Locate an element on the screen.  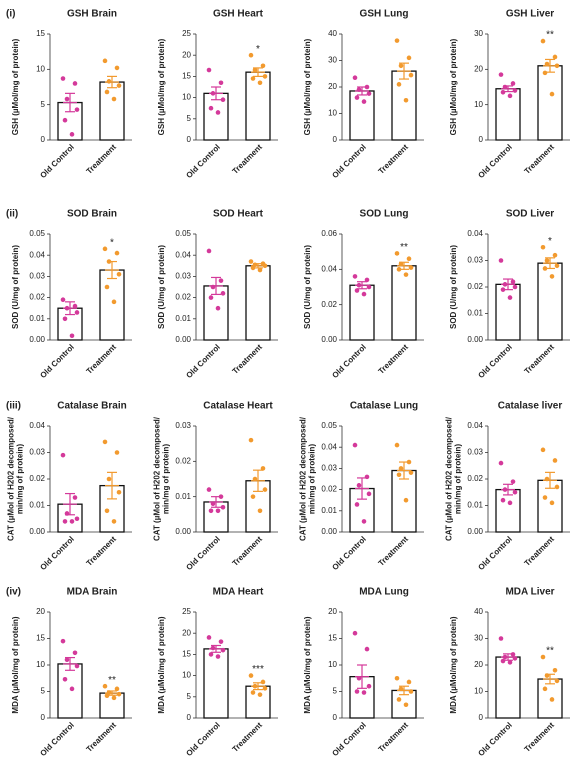
chart-title: GSH Brain is located at coordinates (92, 14).